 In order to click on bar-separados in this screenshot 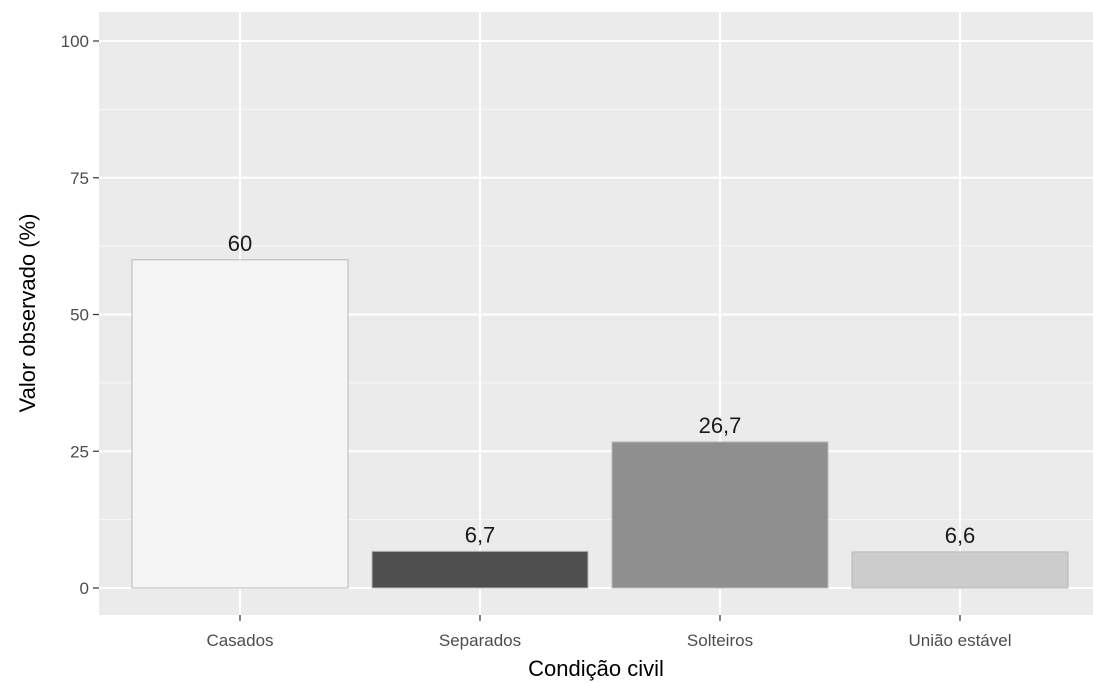, I will do `click(480, 569)`.